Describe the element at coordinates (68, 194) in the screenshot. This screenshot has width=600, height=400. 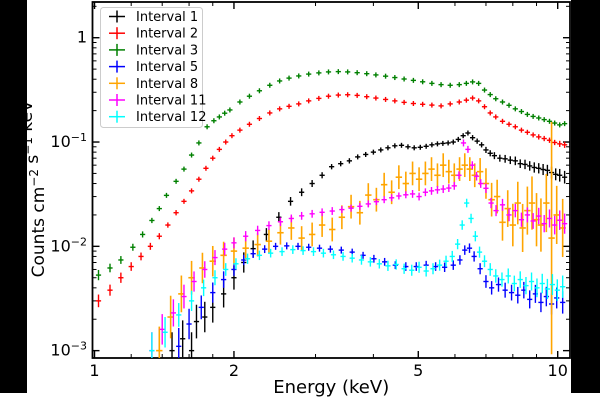
I see `y-tick-labels: 1 10⁻¹ 10⁻² 10⁻³` at that location.